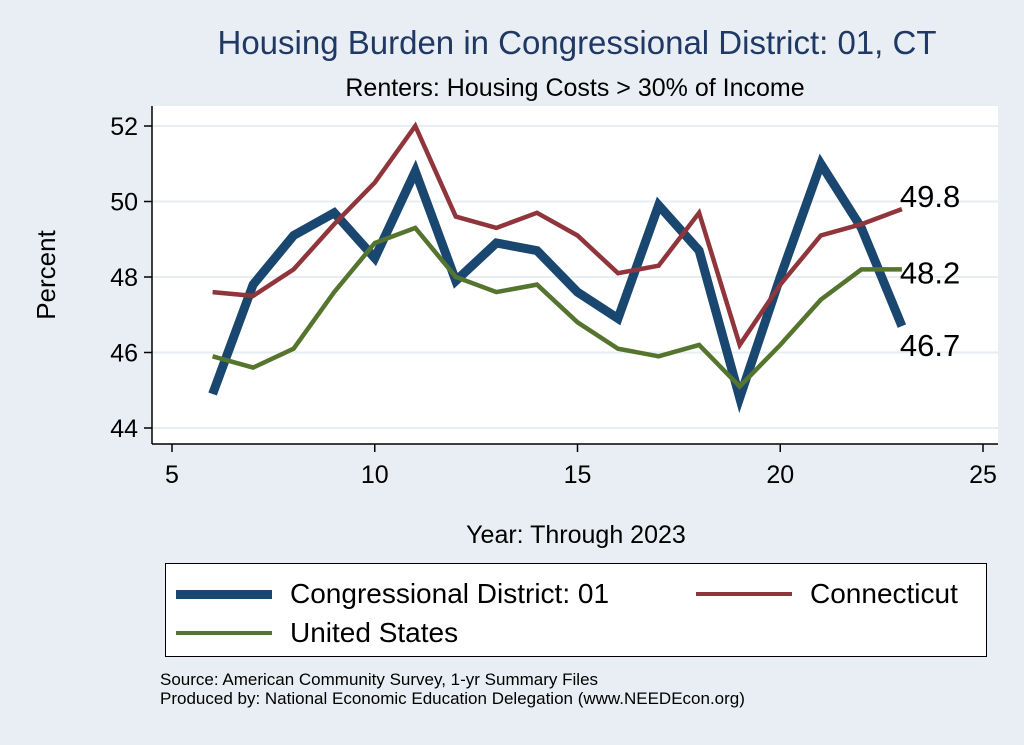 The height and width of the screenshot is (745, 1024). I want to click on end-labels: 46.7 49.8 48.2, so click(930, 271).